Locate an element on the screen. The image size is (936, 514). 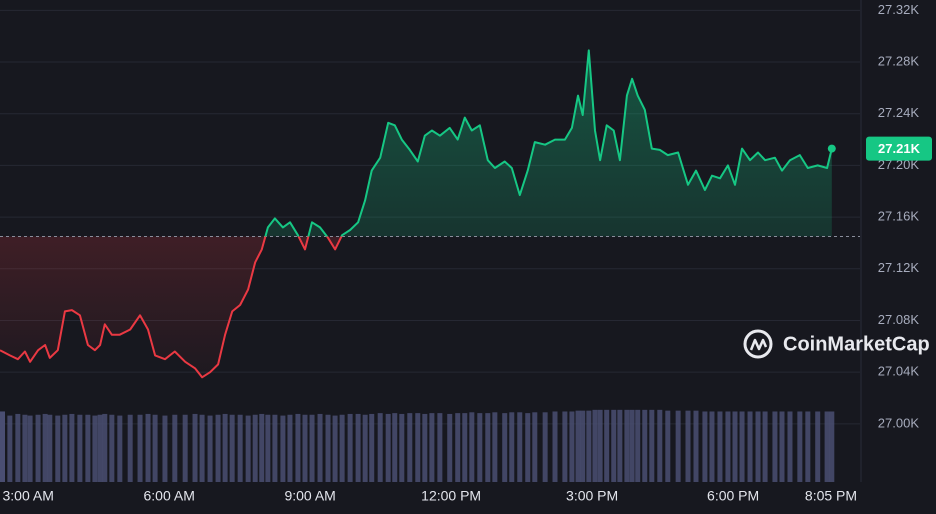
price-line-down is located at coordinates (171, 307).